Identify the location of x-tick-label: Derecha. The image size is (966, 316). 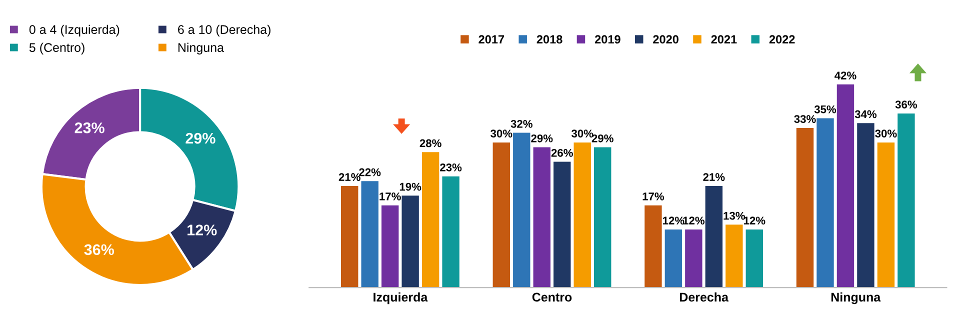
(704, 297).